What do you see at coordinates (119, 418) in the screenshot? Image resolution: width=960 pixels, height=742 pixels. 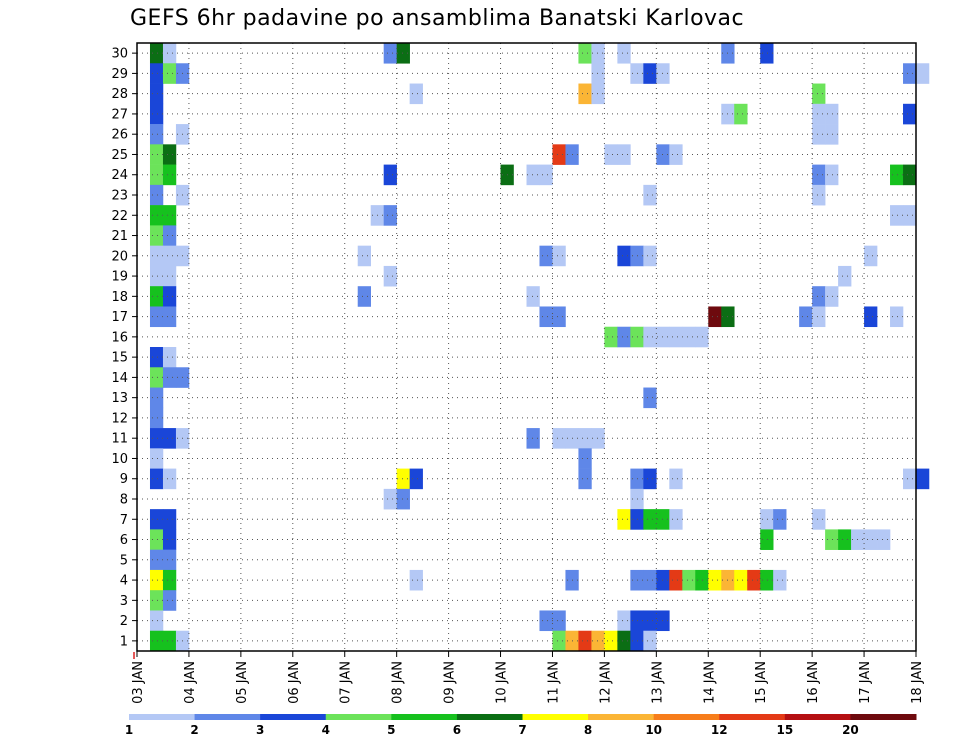 I see `y-tick-label: 12` at bounding box center [119, 418].